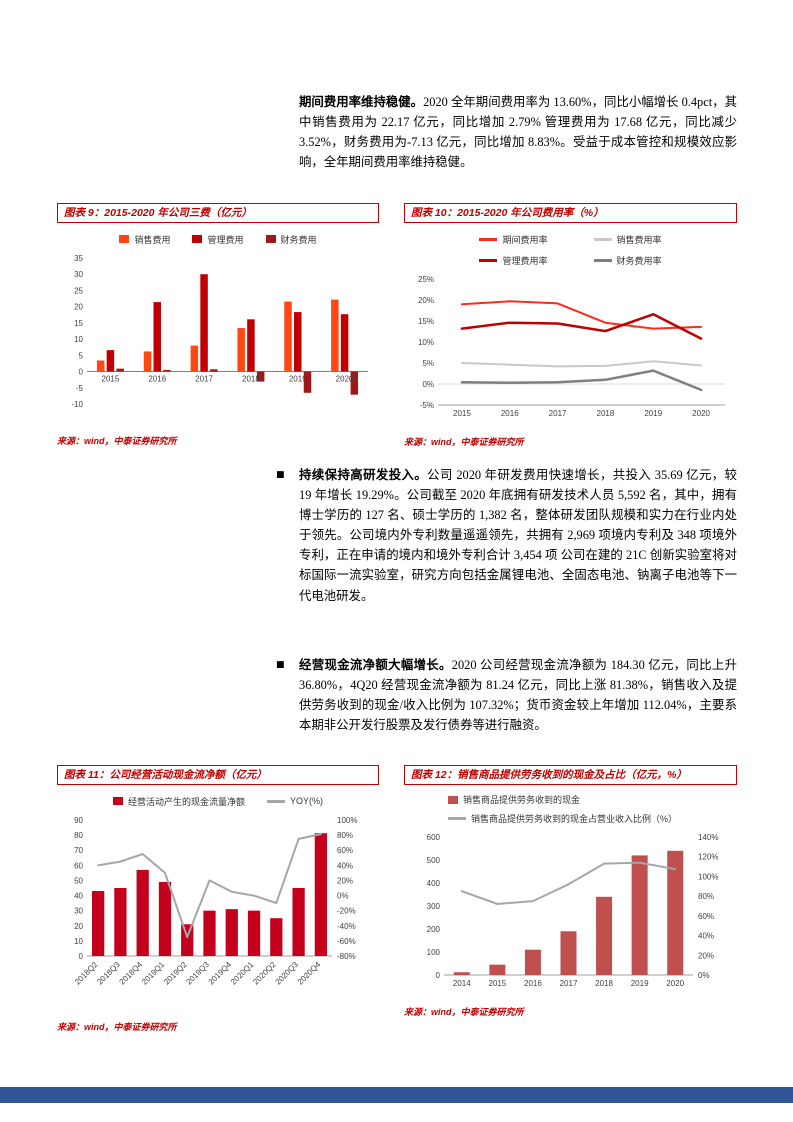 The height and width of the screenshot is (1122, 793). I want to click on figure-12-source: 来源：wind，中泰证券研究所, so click(464, 1012).